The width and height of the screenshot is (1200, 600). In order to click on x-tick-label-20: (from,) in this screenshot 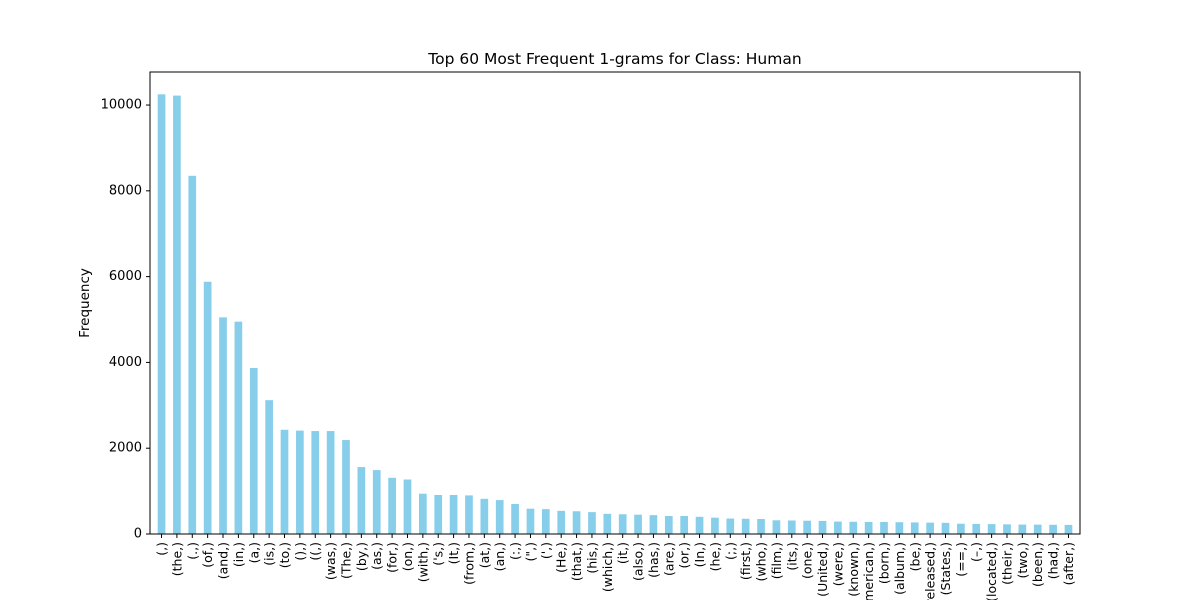, I will do `click(468, 563)`.